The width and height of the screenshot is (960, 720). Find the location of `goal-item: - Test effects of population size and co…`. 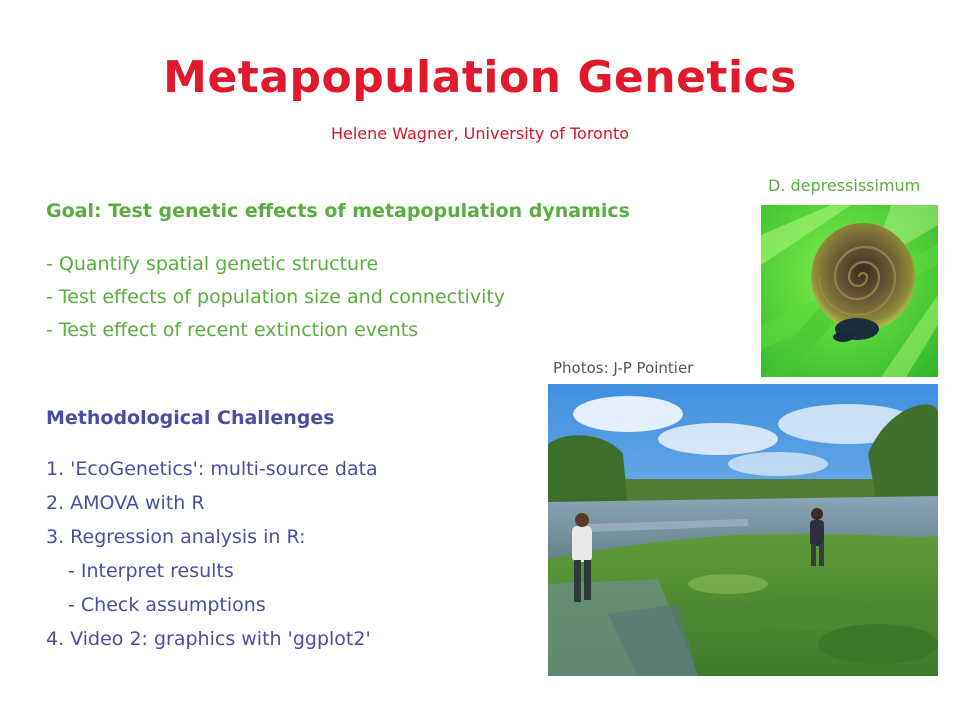

goal-item: - Test effects of population size and co… is located at coordinates (276, 297).